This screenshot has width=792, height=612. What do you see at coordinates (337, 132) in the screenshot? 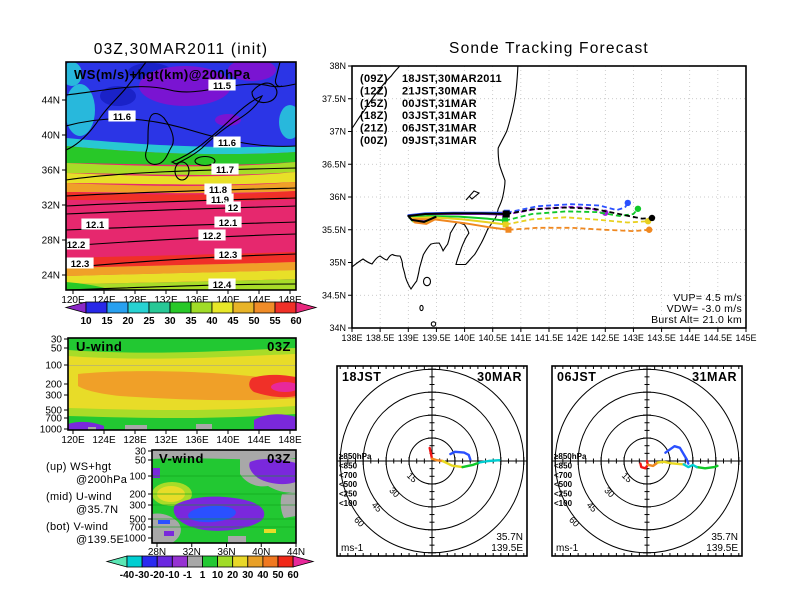
I see `tracking-lat-tick: 37N` at bounding box center [337, 132].